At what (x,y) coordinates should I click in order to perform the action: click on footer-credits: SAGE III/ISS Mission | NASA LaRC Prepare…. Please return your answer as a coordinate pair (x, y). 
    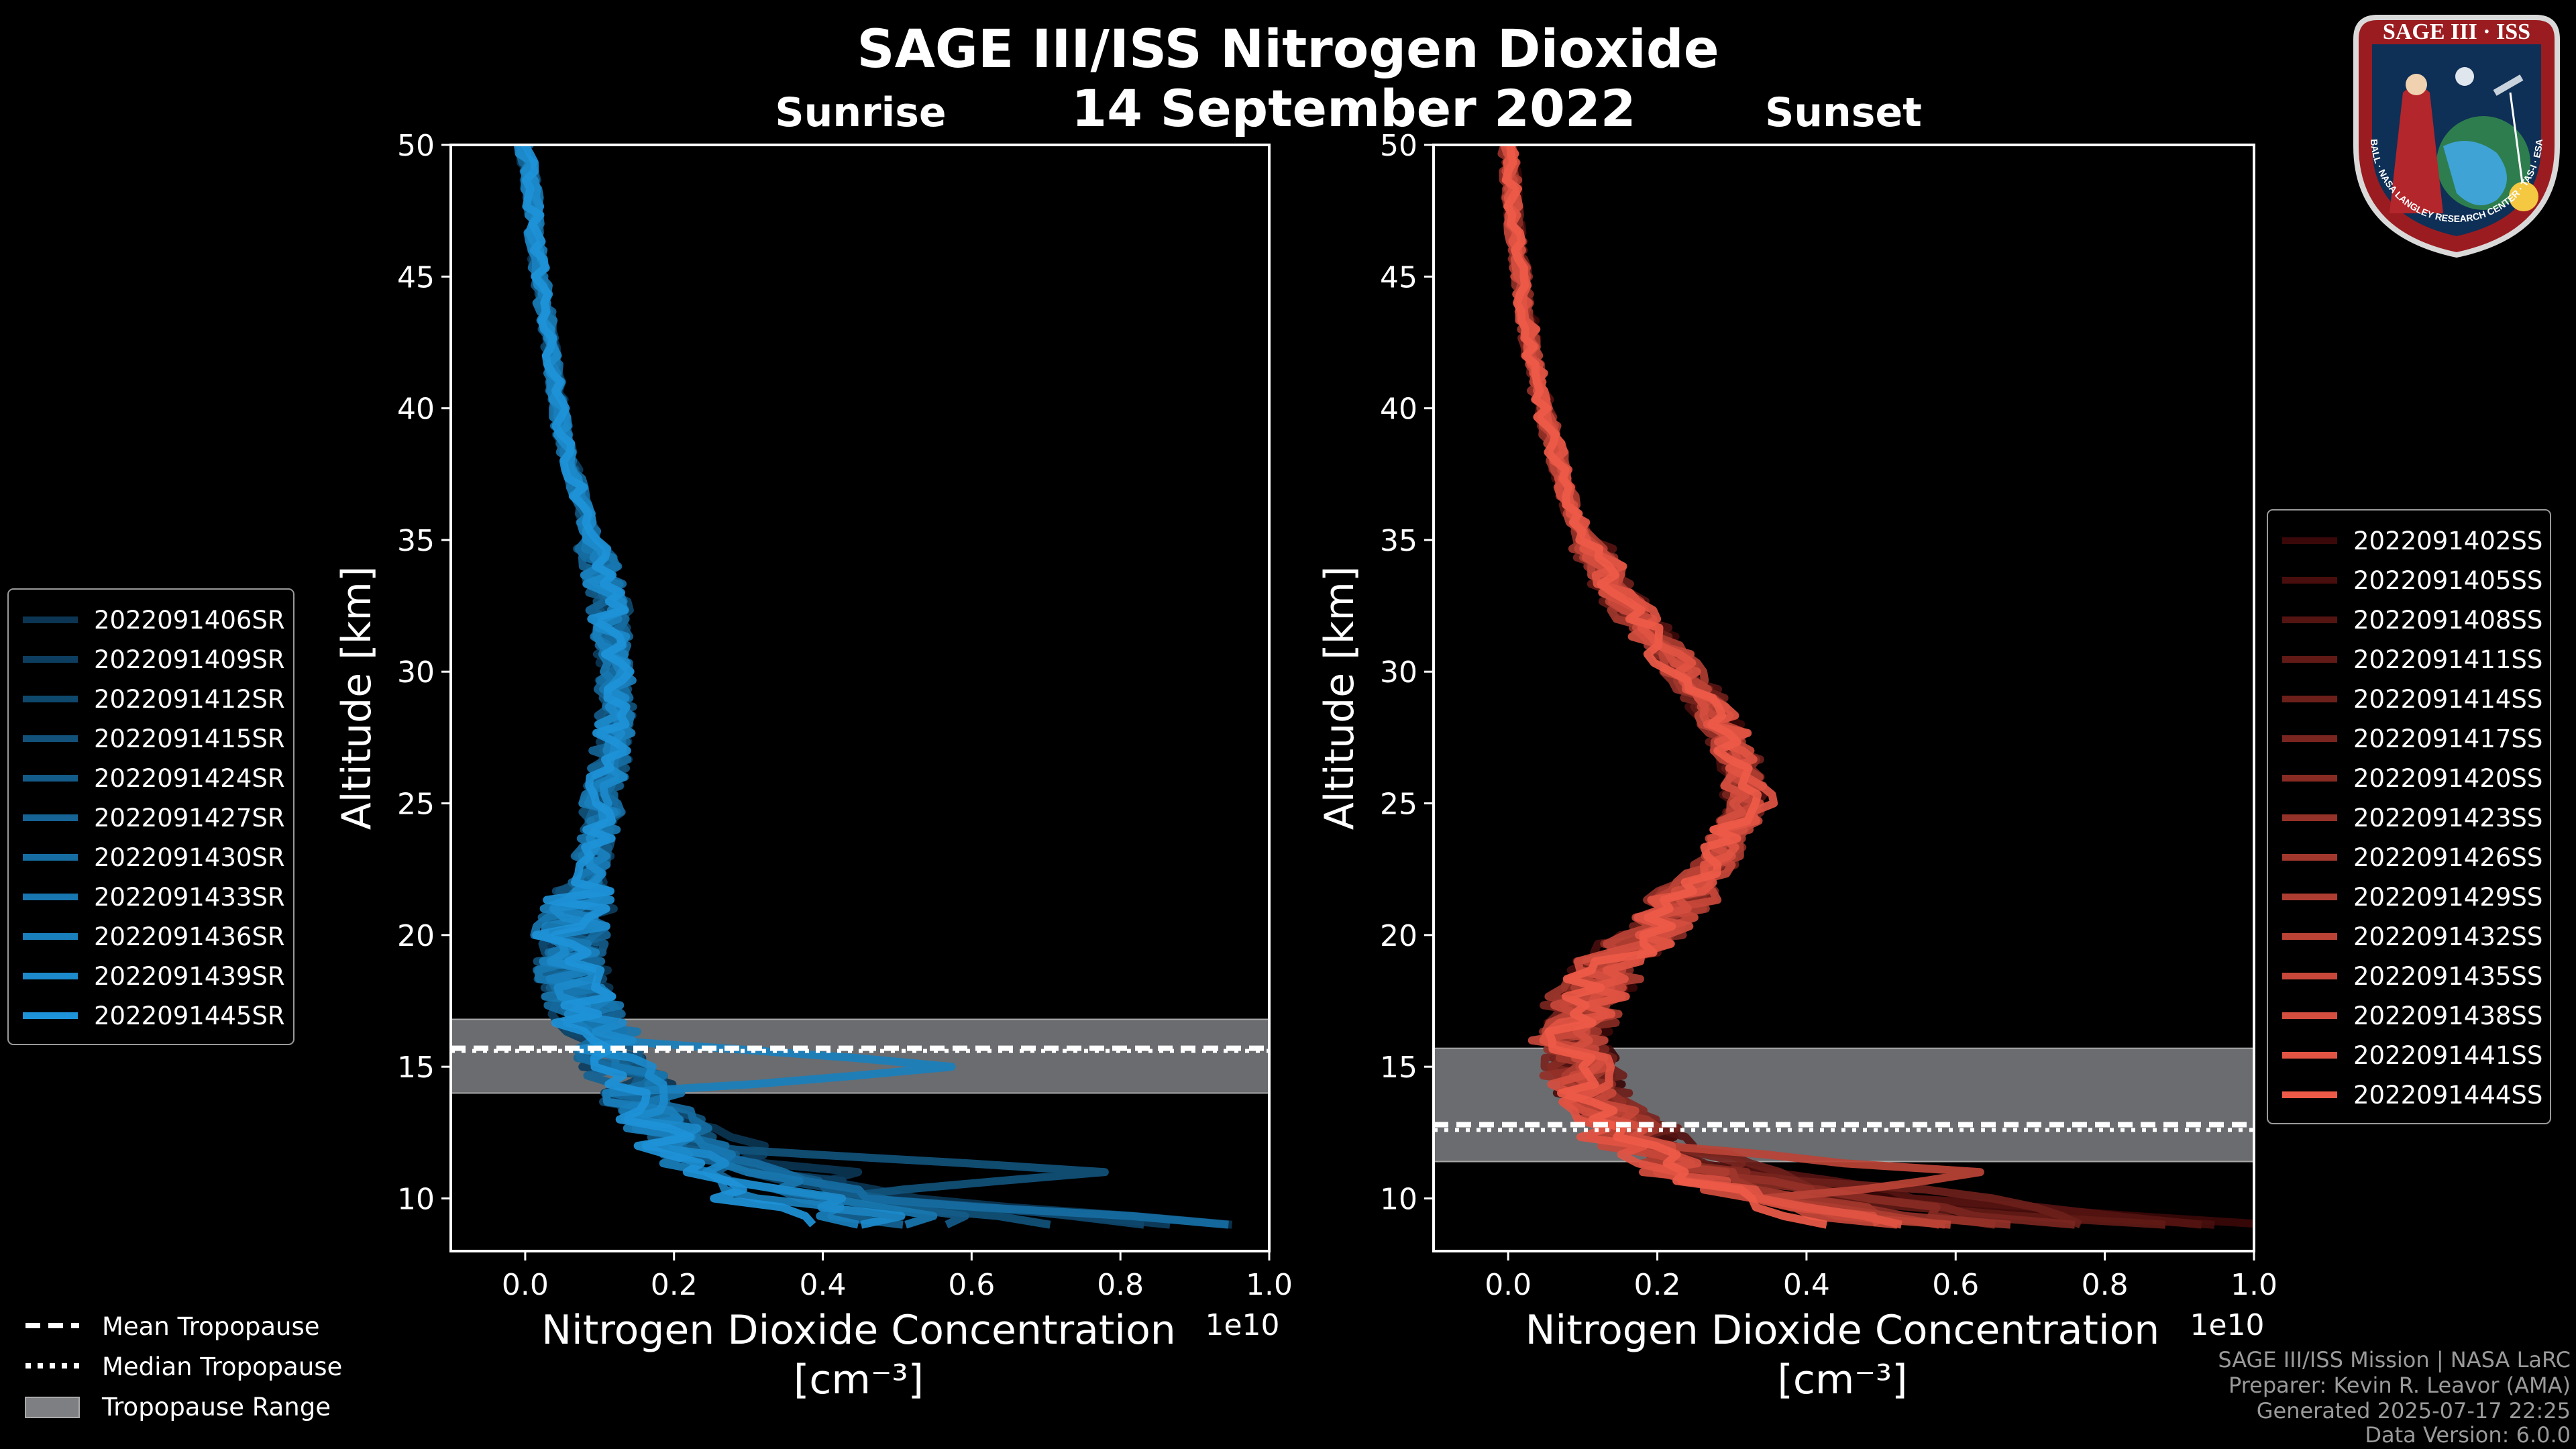
    Looking at the image, I should click on (2394, 1397).